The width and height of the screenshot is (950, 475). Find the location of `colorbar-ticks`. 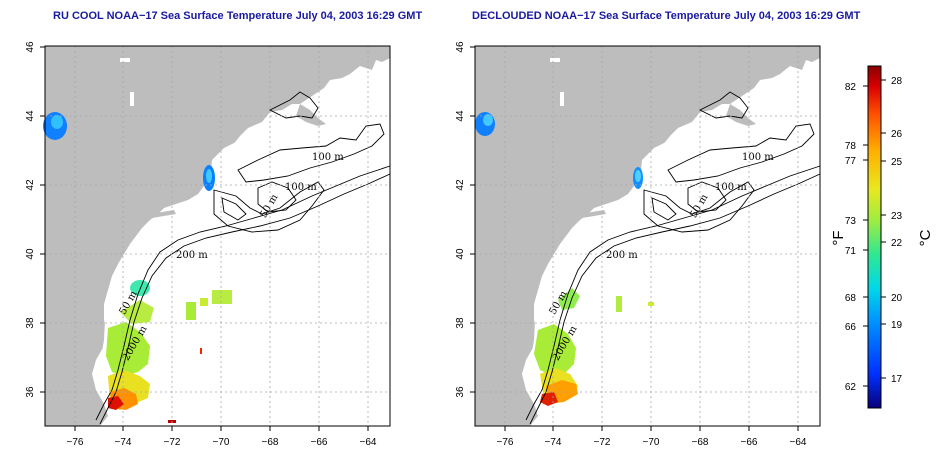

colorbar-ticks is located at coordinates (874, 233).